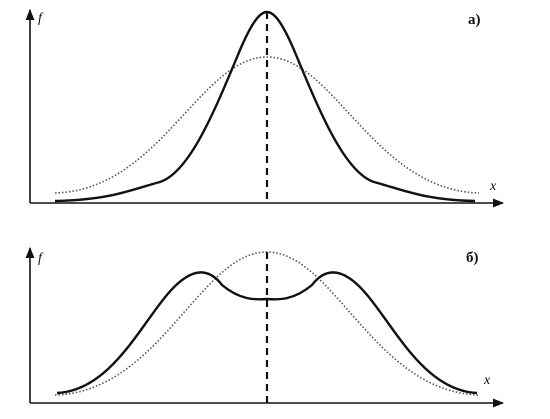 The width and height of the screenshot is (550, 419). What do you see at coordinates (472, 258) in the screenshot?
I see `panel-label: б)` at bounding box center [472, 258].